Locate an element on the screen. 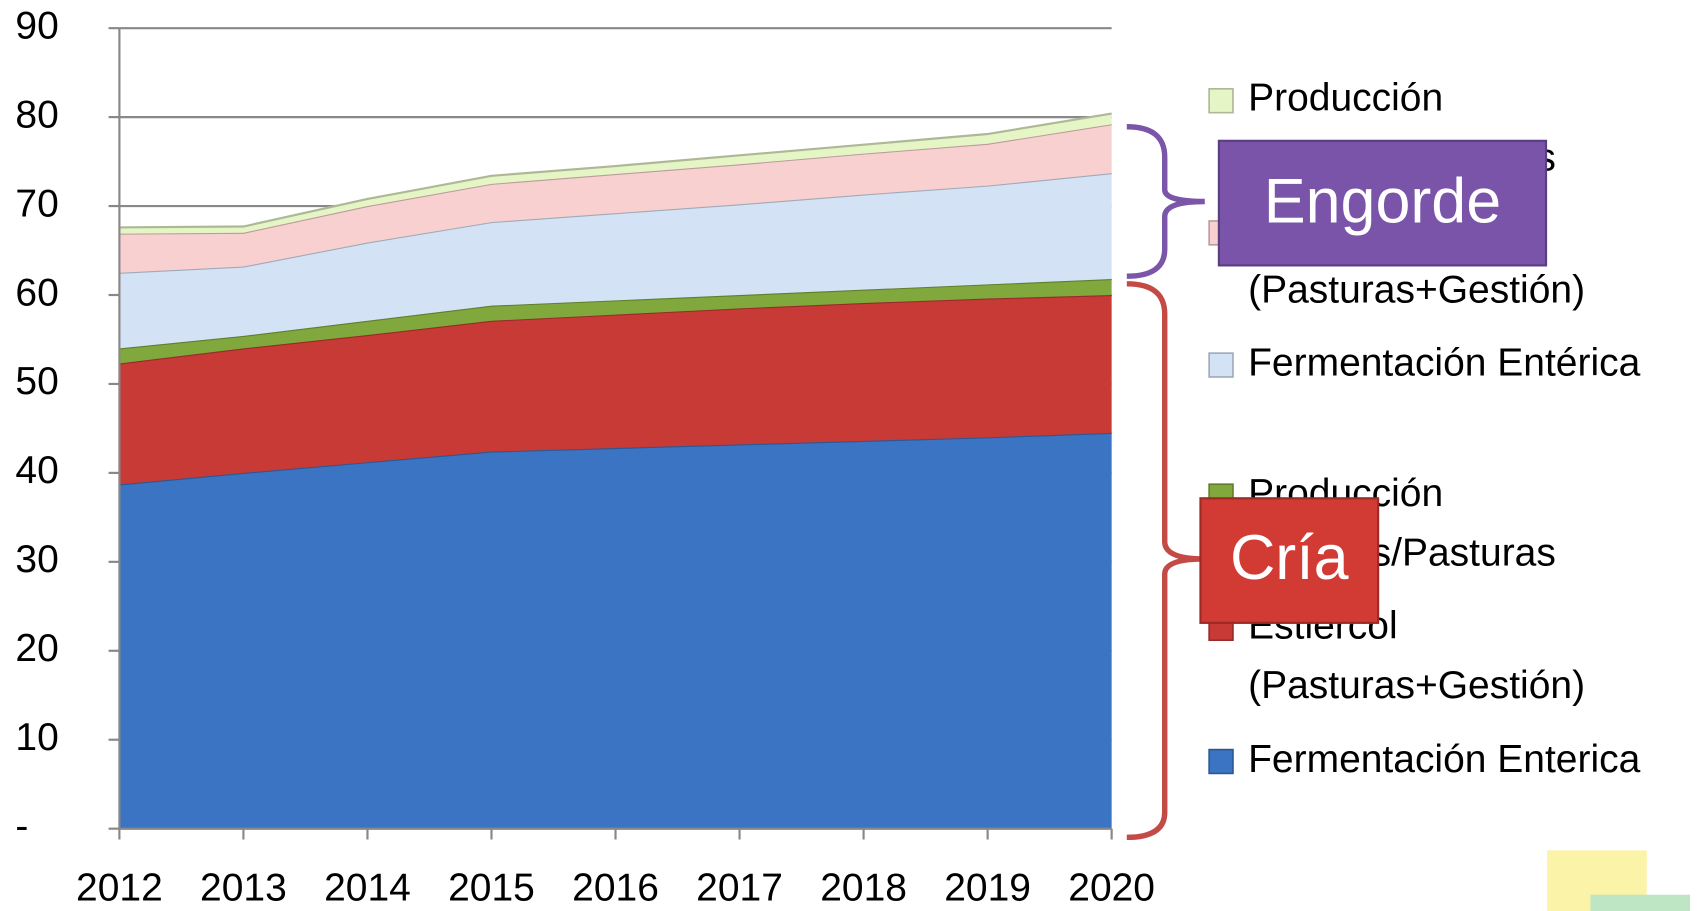 This screenshot has width=1699, height=911. x-tick-label: 2013 is located at coordinates (243, 888).